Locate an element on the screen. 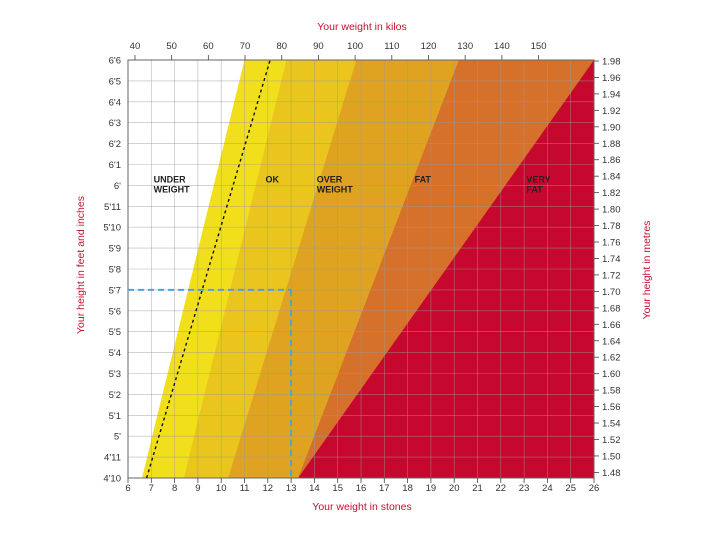 The width and height of the screenshot is (720, 540). feet-tick-label: 5'2 is located at coordinates (115, 395).